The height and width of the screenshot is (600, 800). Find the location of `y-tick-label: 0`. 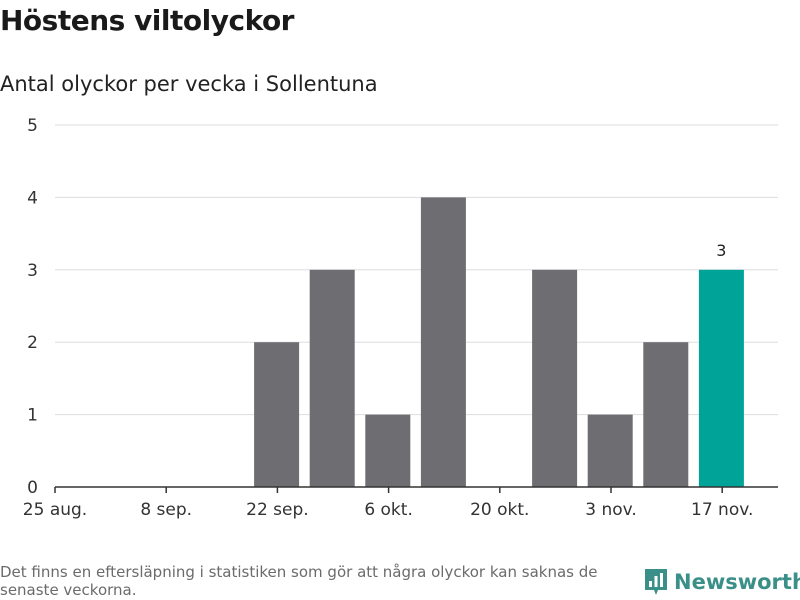

y-tick-label: 0 is located at coordinates (32, 488).